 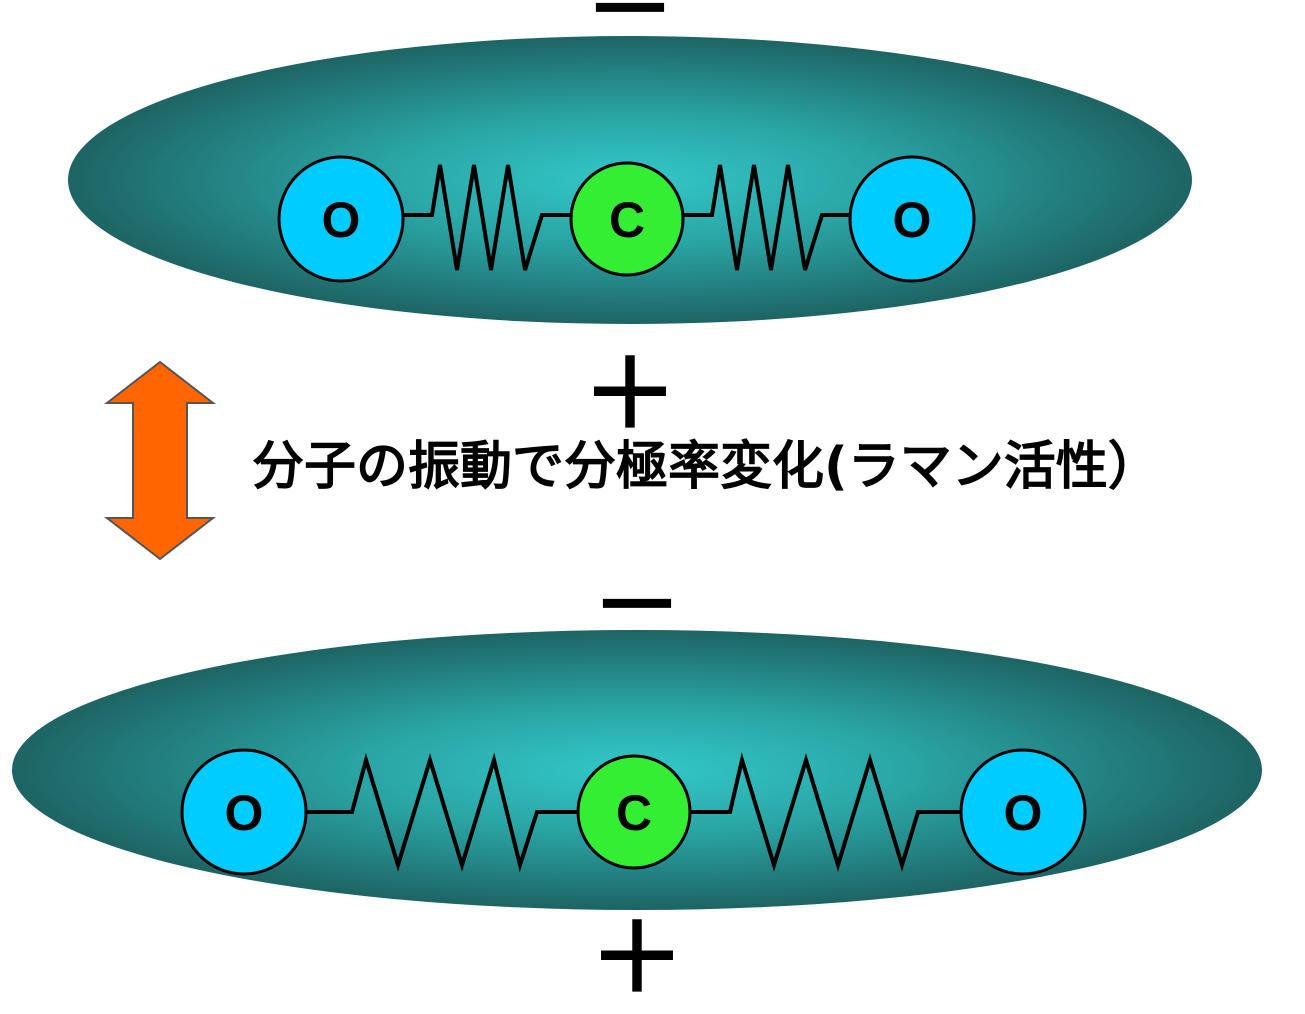 What do you see at coordinates (441, 812) in the screenshot?
I see `bottom-spring-left` at bounding box center [441, 812].